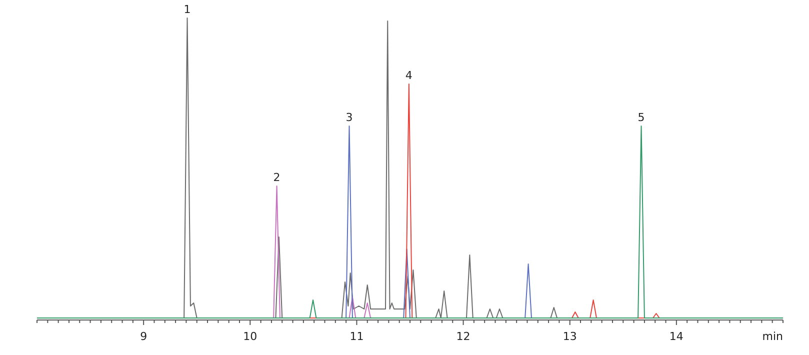  Describe the element at coordinates (349, 117) in the screenshot. I see `annotation: 3` at that location.